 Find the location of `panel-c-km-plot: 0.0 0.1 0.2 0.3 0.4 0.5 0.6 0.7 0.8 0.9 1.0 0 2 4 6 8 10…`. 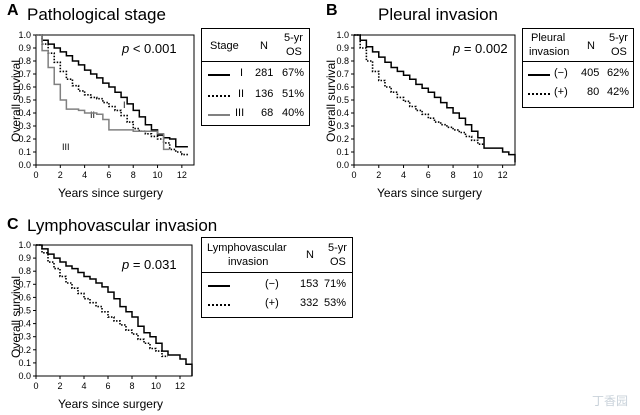

panel-c-km-plot: 0.0 0.1 0.2 0.3 0.4 0.5 0.6 0.7 0.8 0.9 1.0 0 2 4 6 8 10… is located at coordinates (105, 315).